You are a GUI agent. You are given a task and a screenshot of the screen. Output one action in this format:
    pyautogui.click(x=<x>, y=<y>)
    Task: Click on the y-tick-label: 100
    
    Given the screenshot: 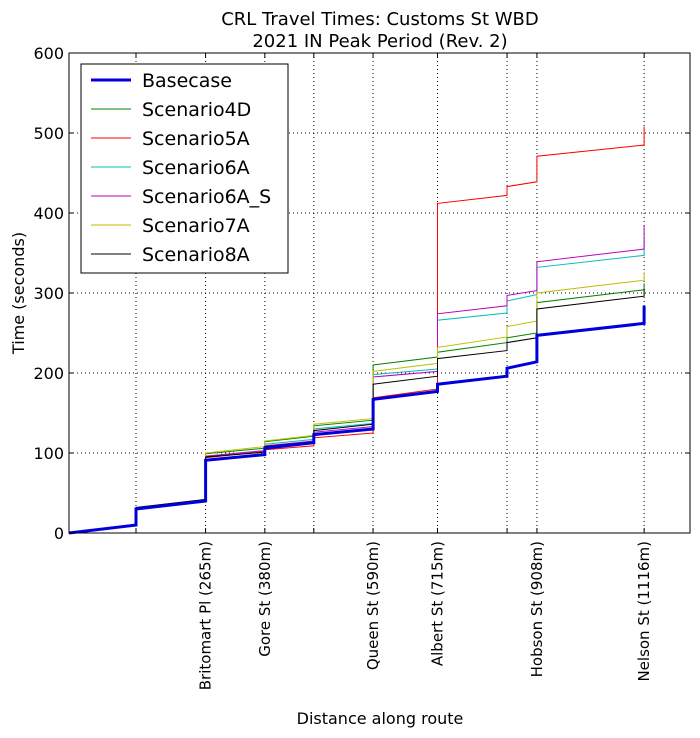 What is the action you would take?
    pyautogui.click(x=48, y=453)
    